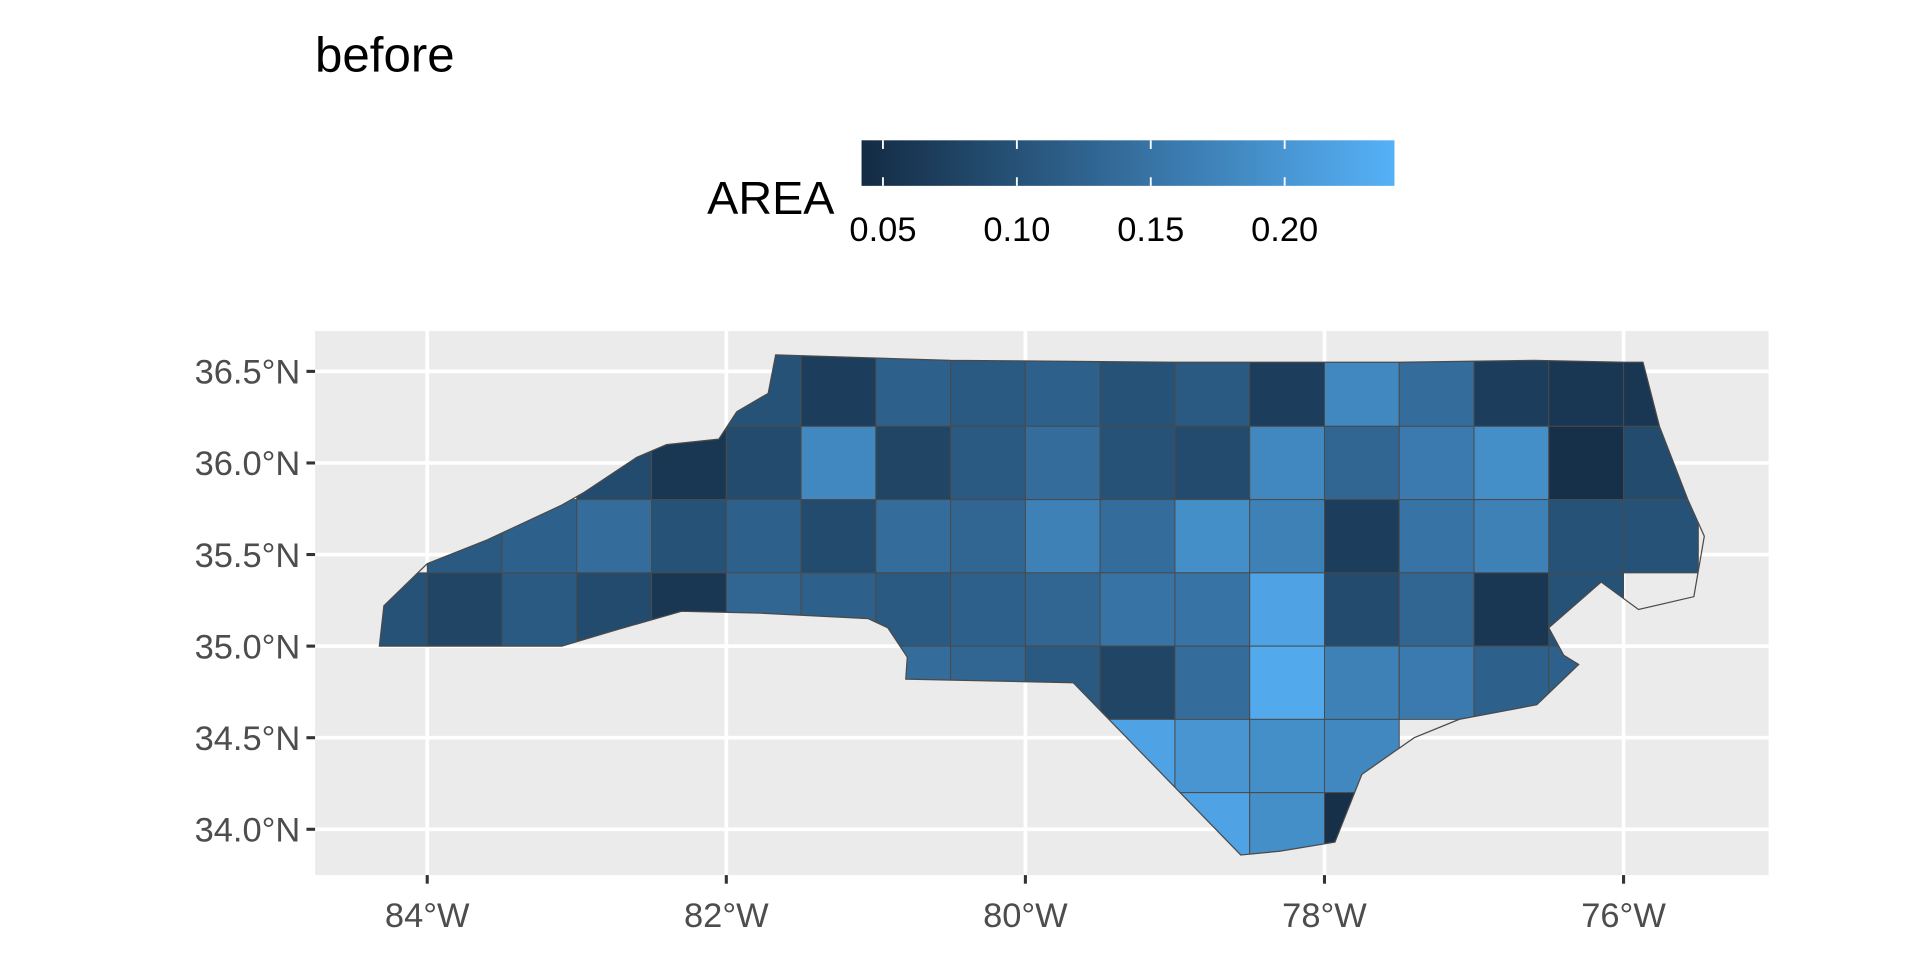 The image size is (1920, 960). Describe the element at coordinates (726, 916) in the screenshot. I see `x-tick-label: 82°W` at that location.